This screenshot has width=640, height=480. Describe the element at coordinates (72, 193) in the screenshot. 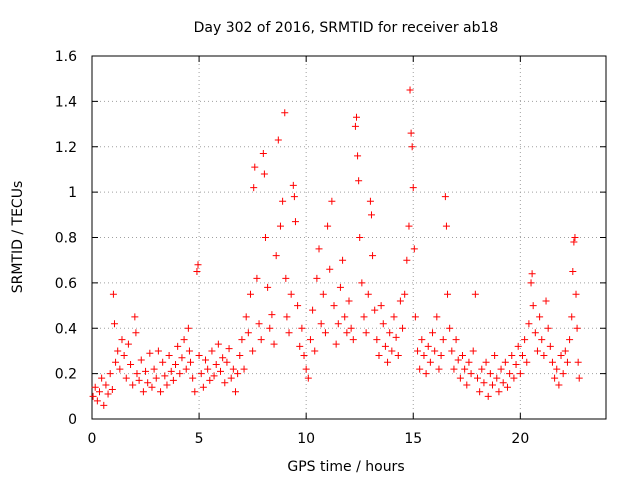

I see `y-tick-label: 1` at that location.